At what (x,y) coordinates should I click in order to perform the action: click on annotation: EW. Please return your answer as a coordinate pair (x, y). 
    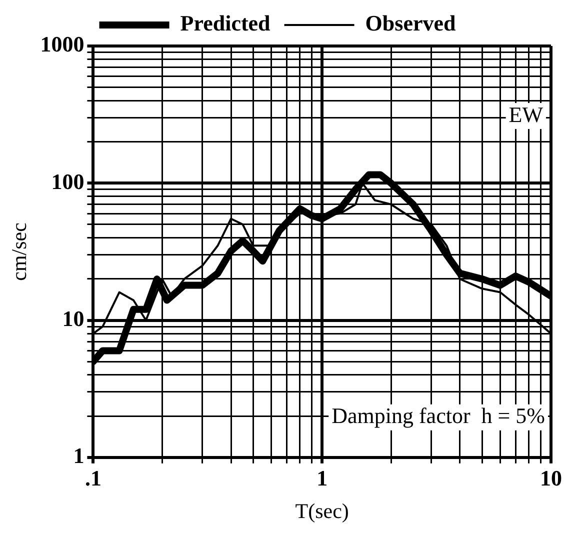
    Looking at the image, I should click on (526, 114).